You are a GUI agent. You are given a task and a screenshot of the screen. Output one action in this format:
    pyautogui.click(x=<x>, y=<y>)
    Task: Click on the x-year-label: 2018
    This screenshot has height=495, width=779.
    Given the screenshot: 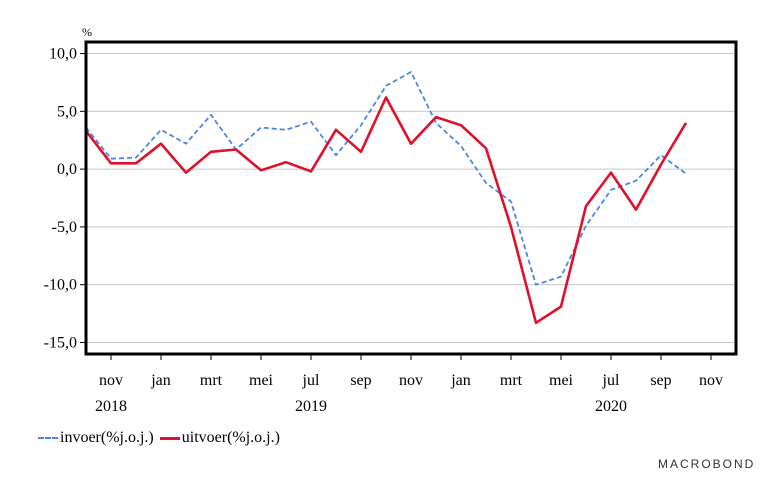 What is the action you would take?
    pyautogui.click(x=111, y=406)
    